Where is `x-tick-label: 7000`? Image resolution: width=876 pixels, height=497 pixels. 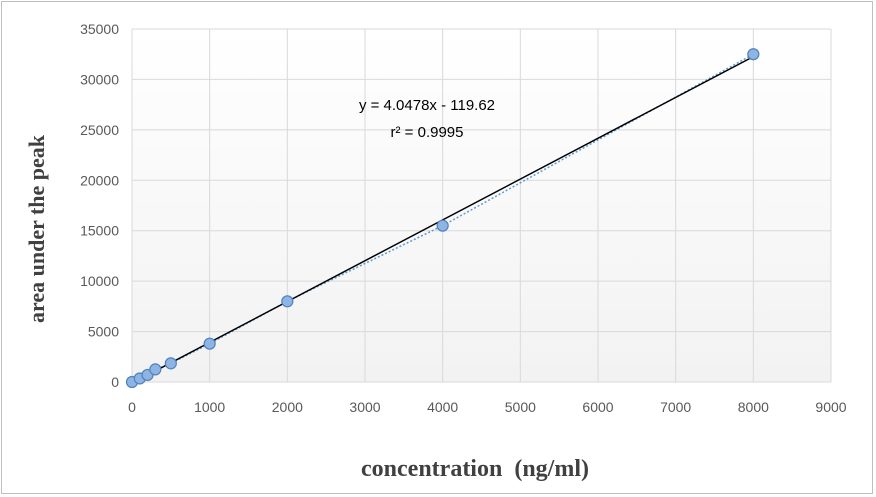 x-tick-label: 7000 is located at coordinates (675, 407).